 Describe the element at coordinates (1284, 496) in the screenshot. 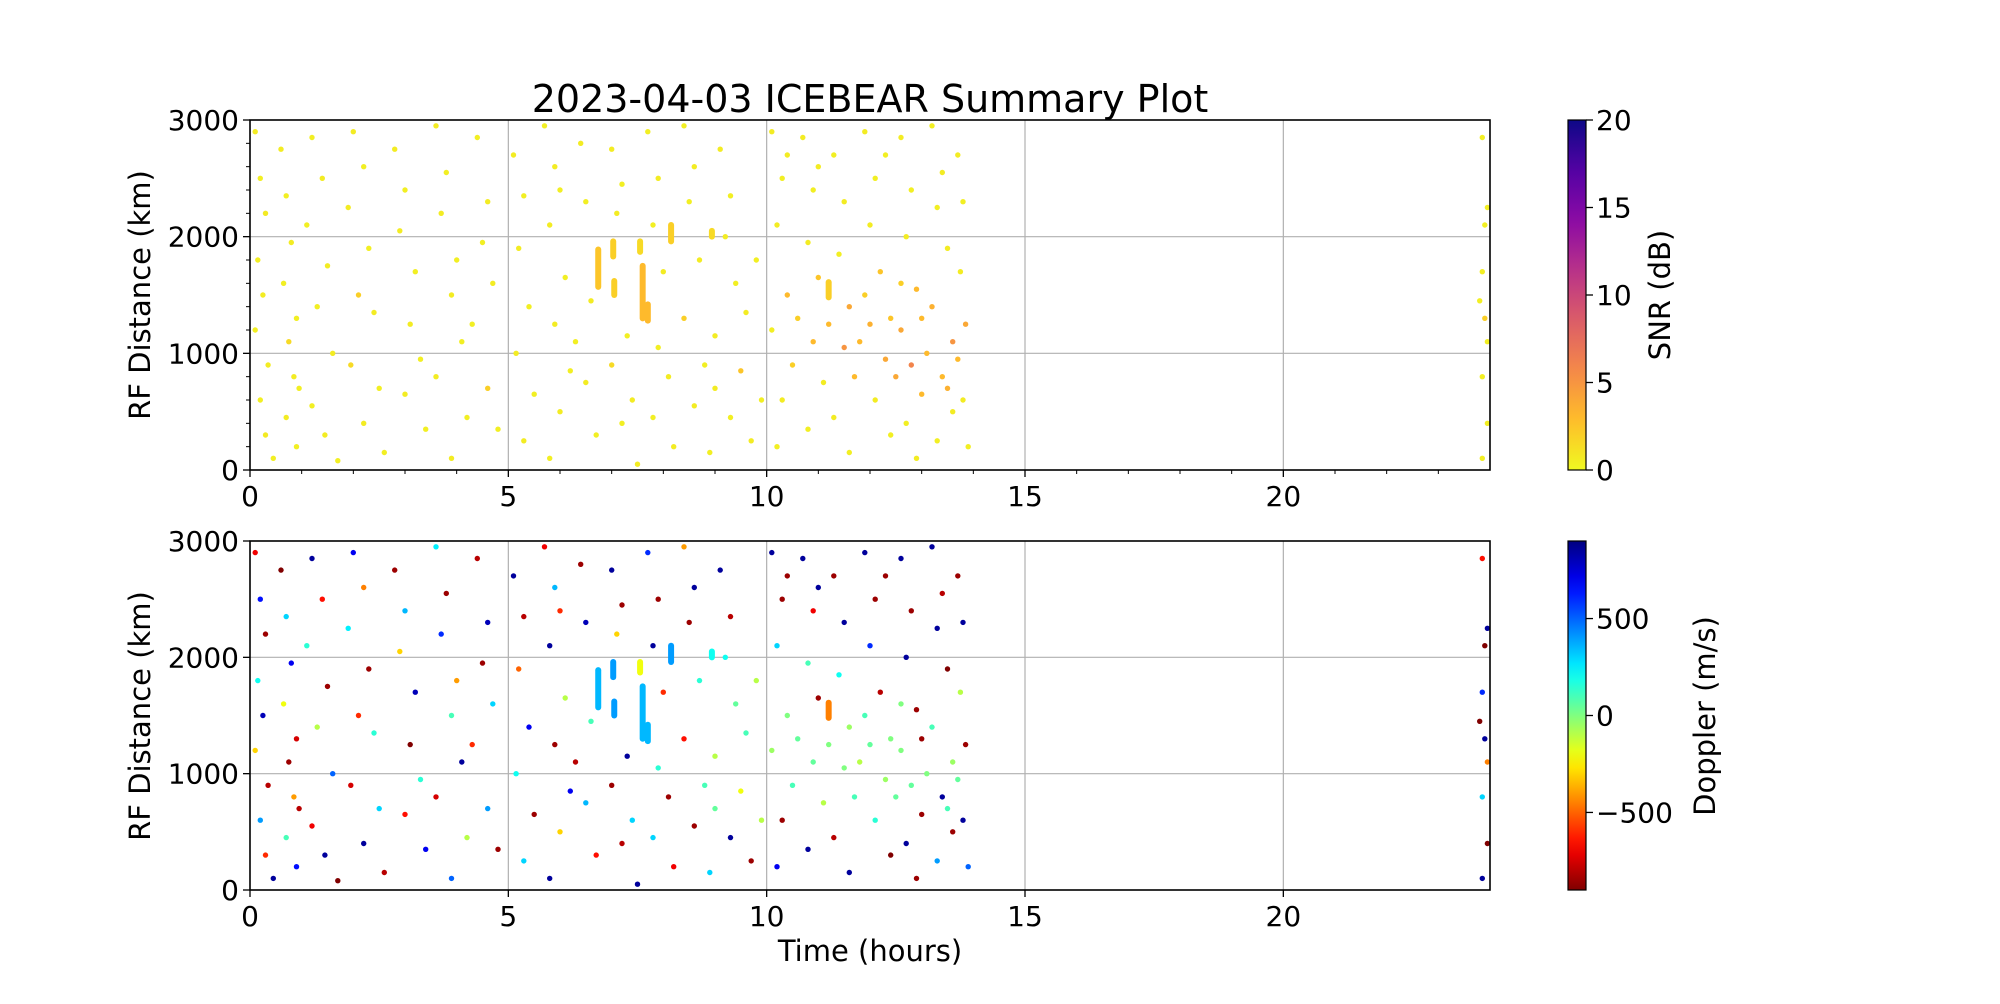

I see `x-tick-label: 20` at that location.